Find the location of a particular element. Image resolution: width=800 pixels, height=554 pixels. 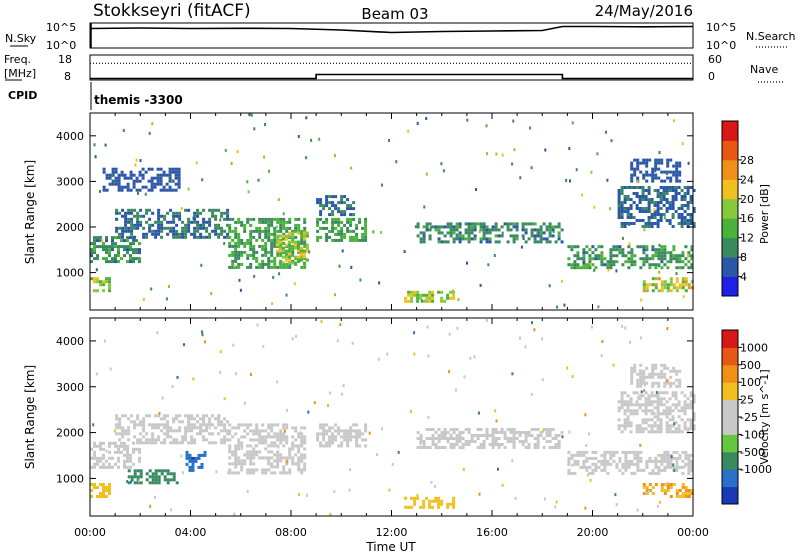

noise-left-tick-top: 10^5 is located at coordinates (61, 27).